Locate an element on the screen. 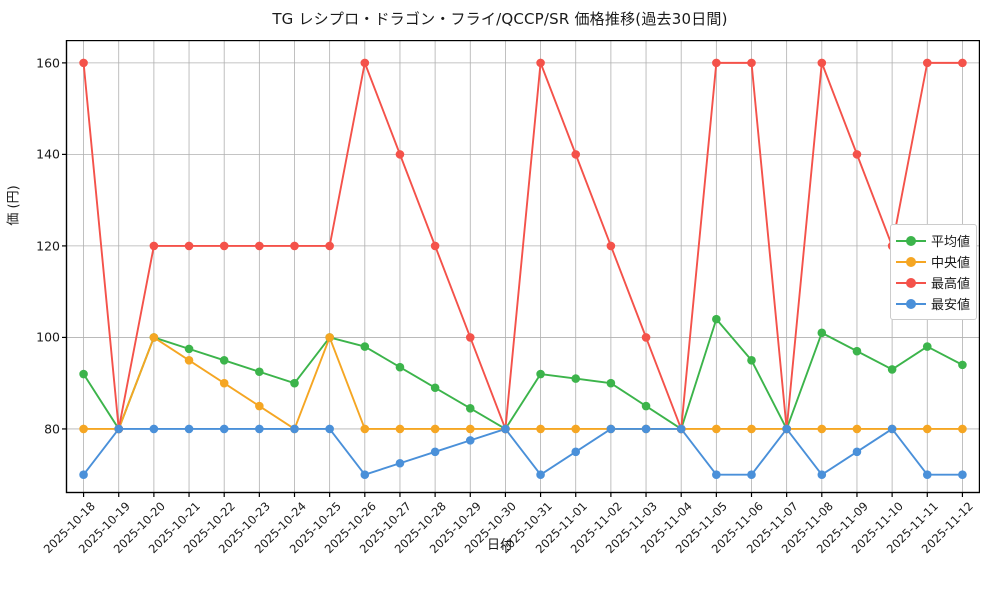 This screenshot has height=600, width=1000. legend-item: 中央値 is located at coordinates (933, 261).